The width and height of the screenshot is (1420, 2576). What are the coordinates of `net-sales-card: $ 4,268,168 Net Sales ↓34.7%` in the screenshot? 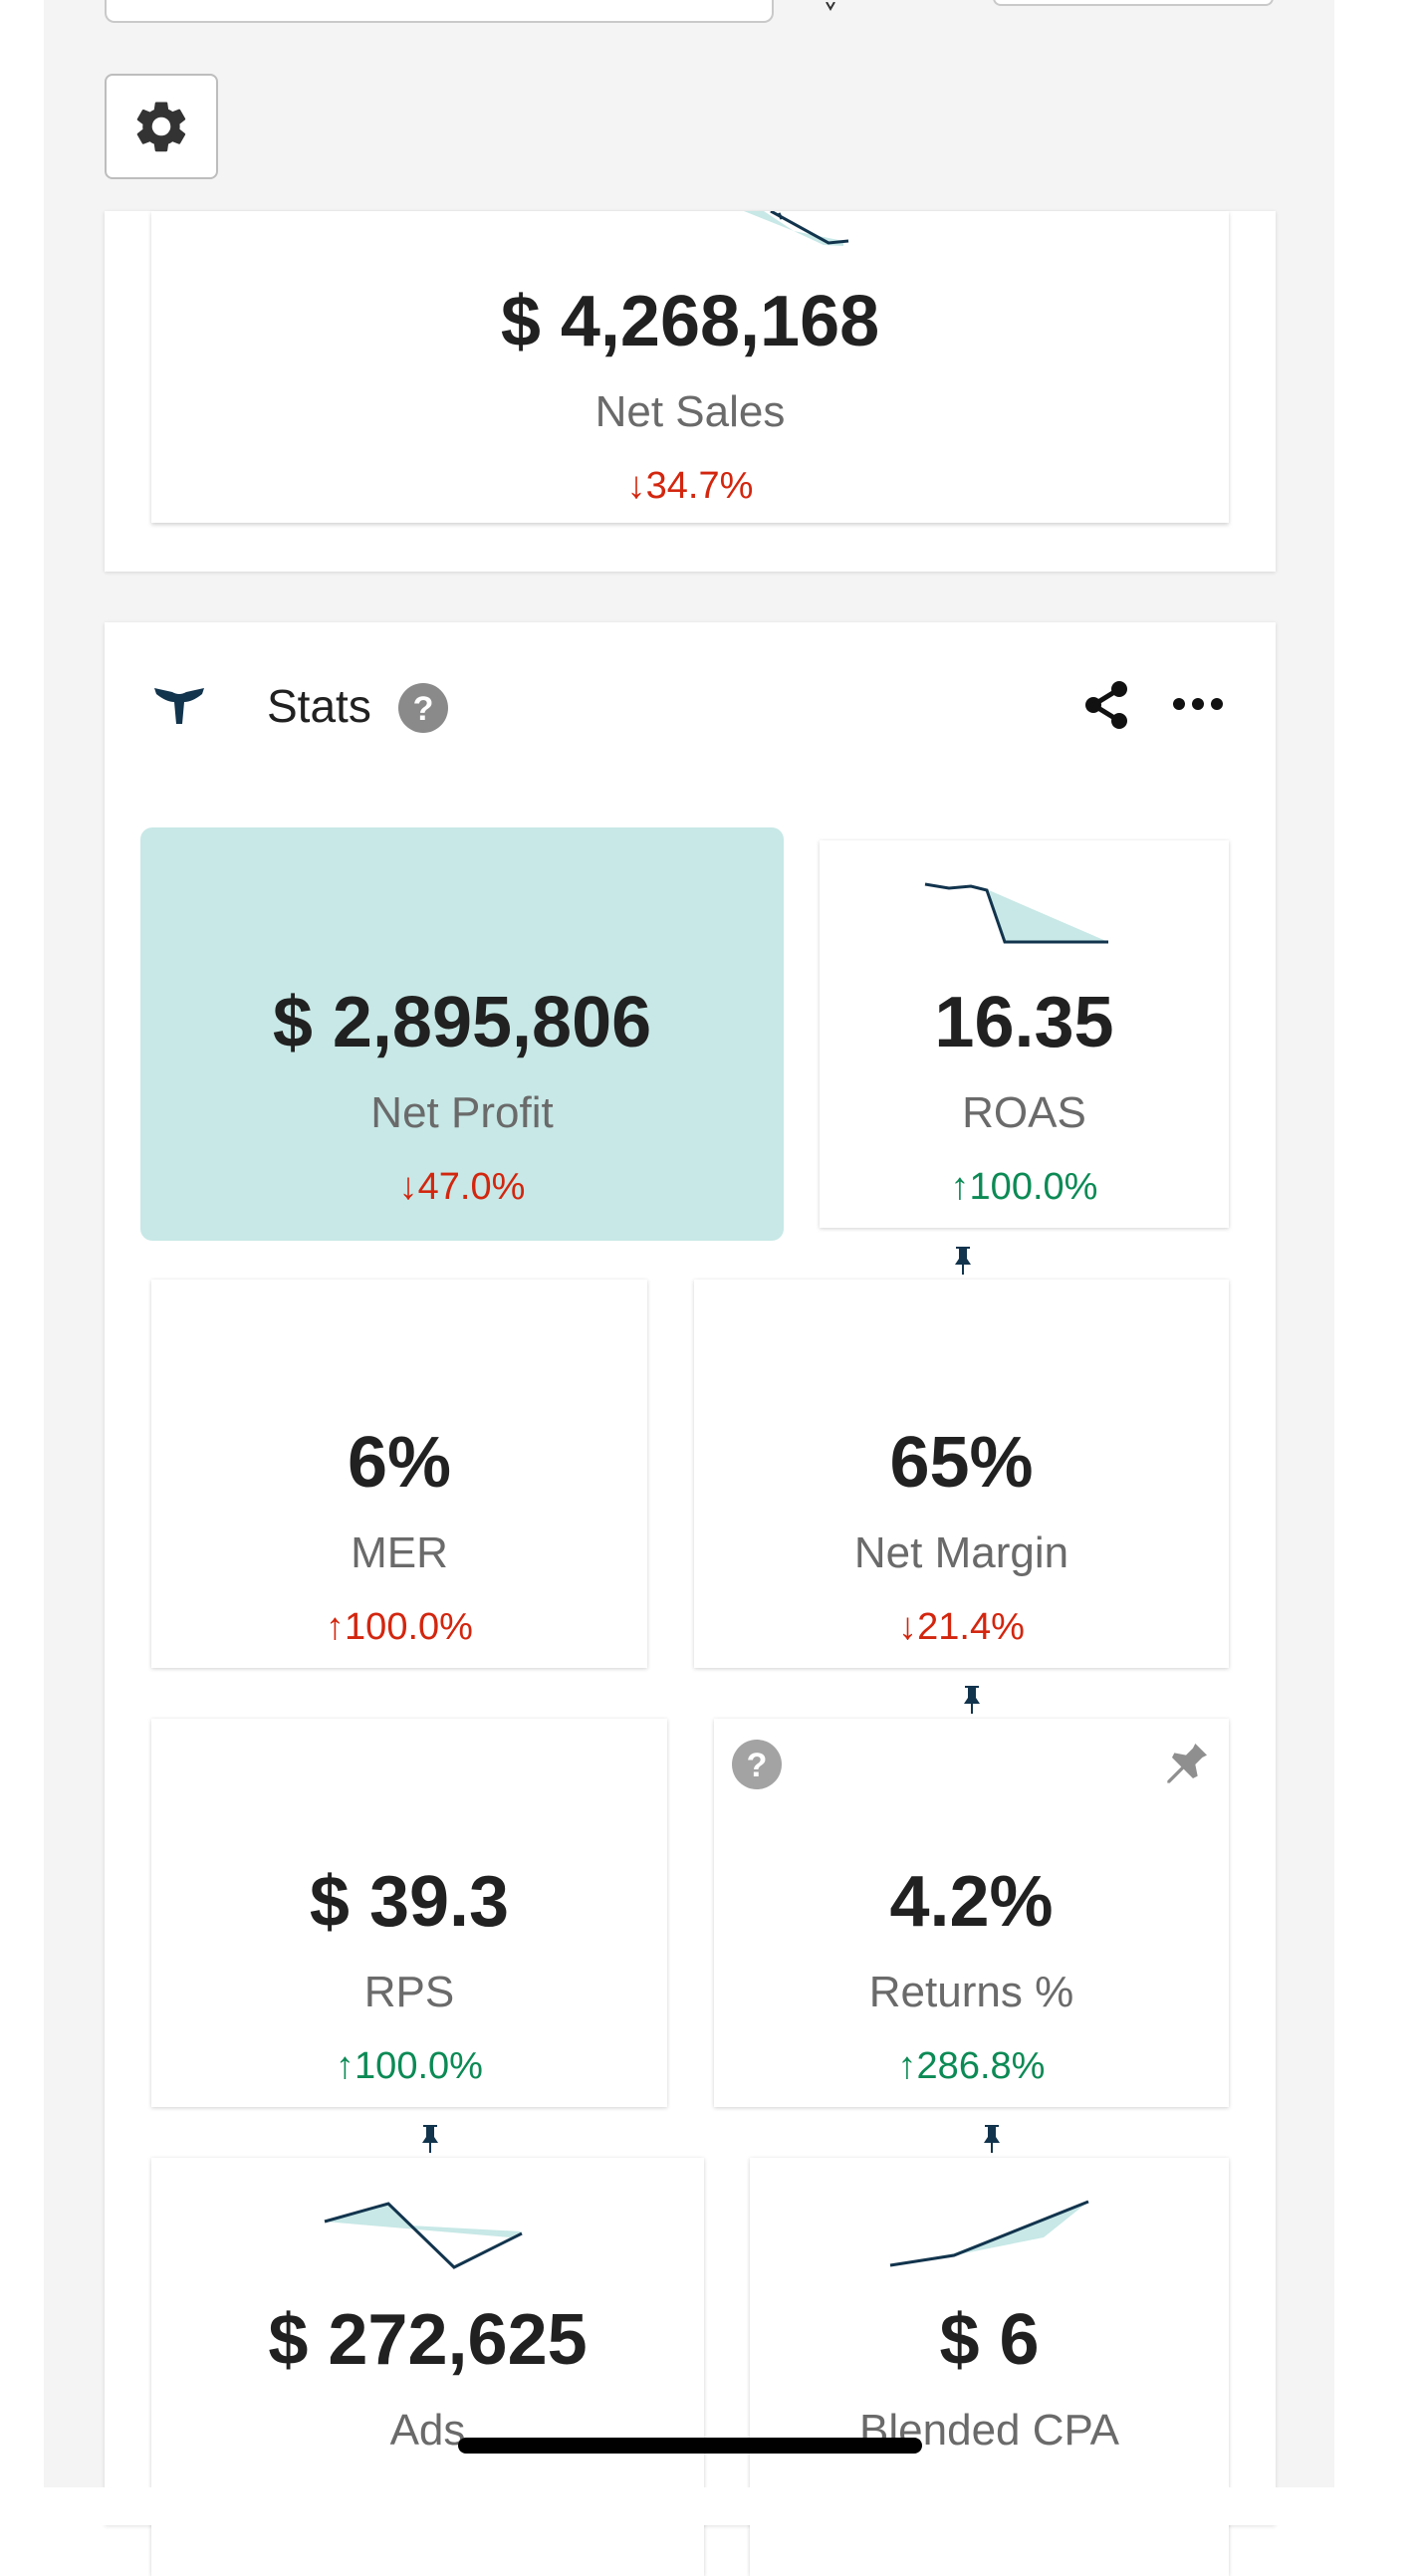 It's located at (690, 367).